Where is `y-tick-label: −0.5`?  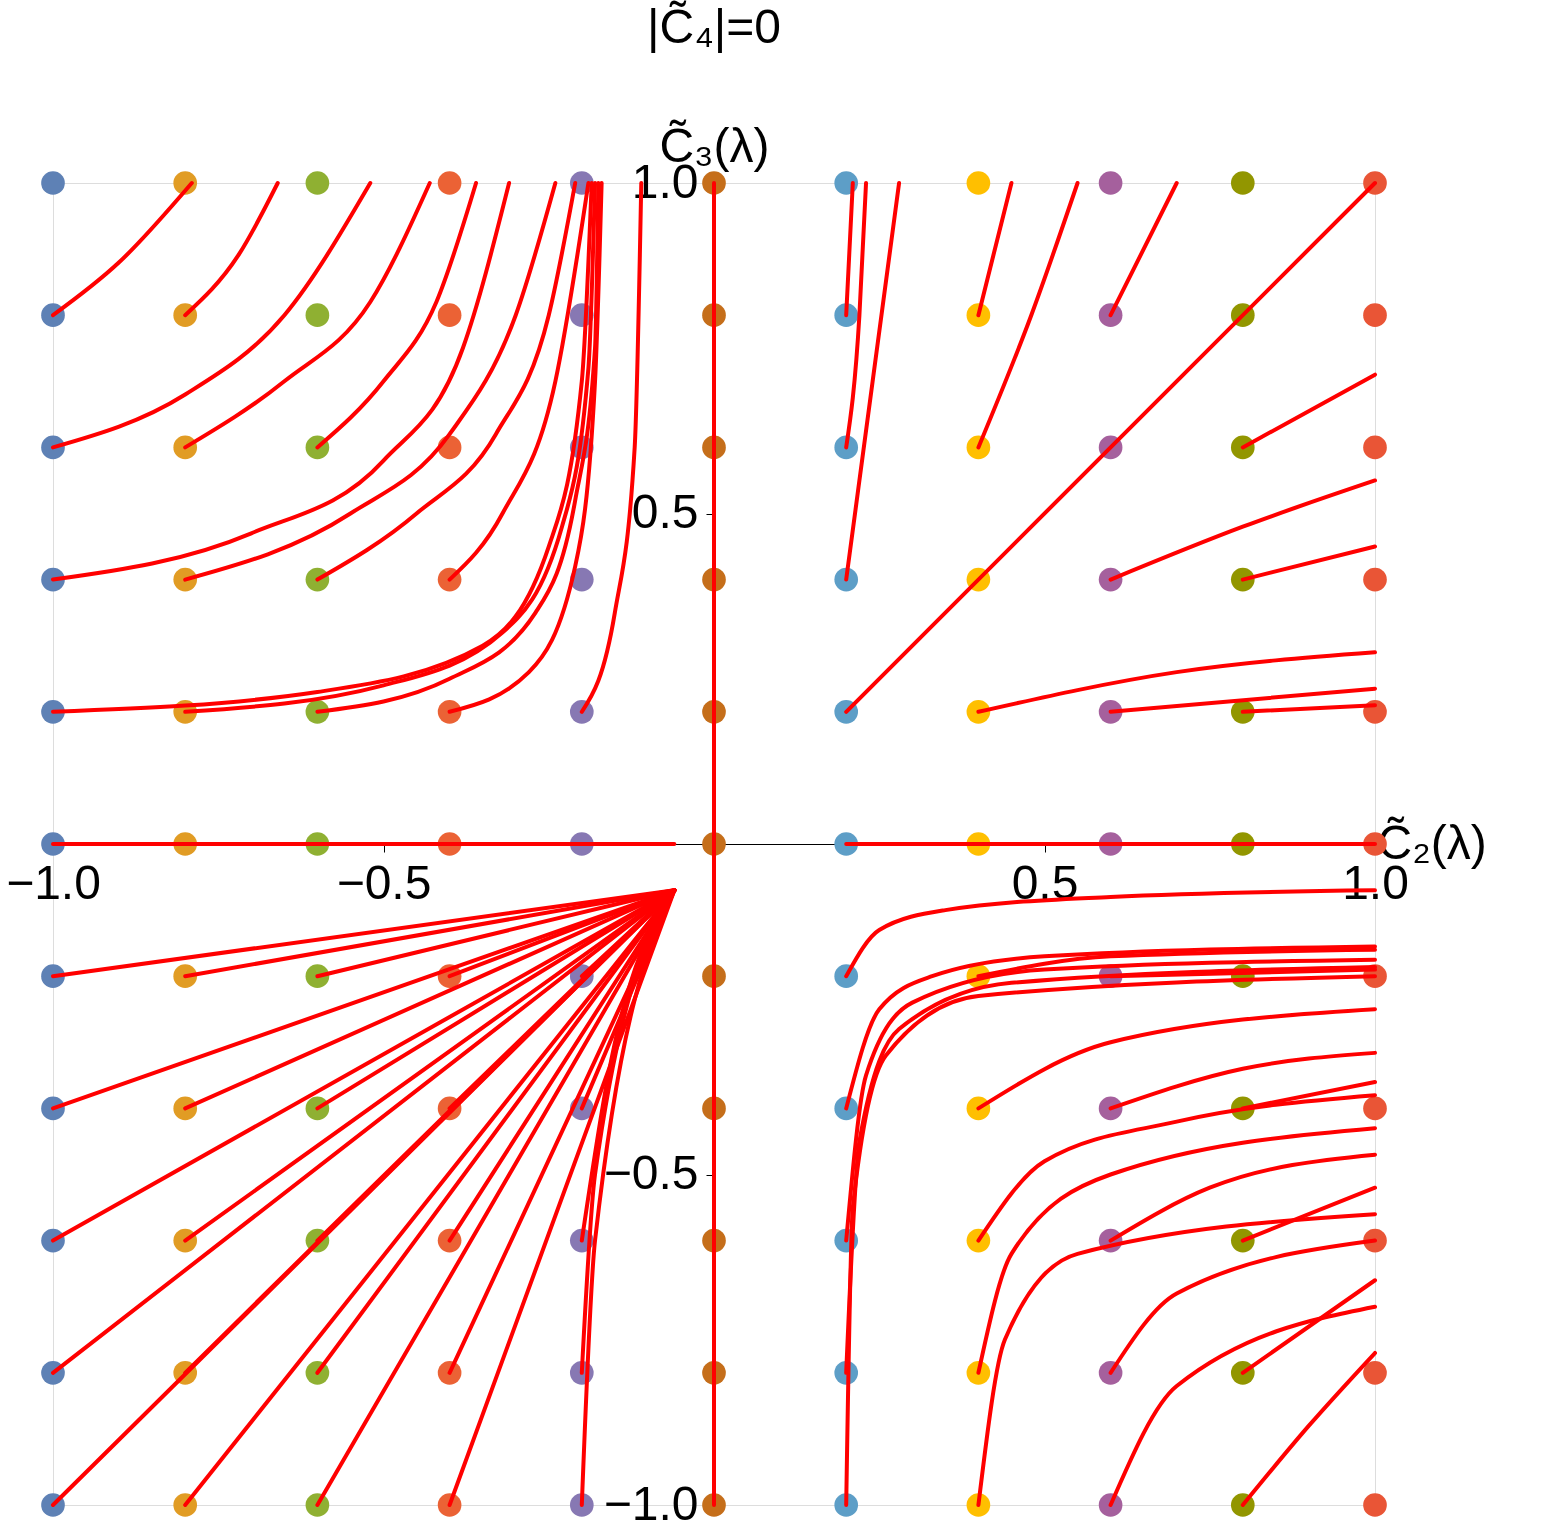 y-tick-label: −0.5 is located at coordinates (651, 1172).